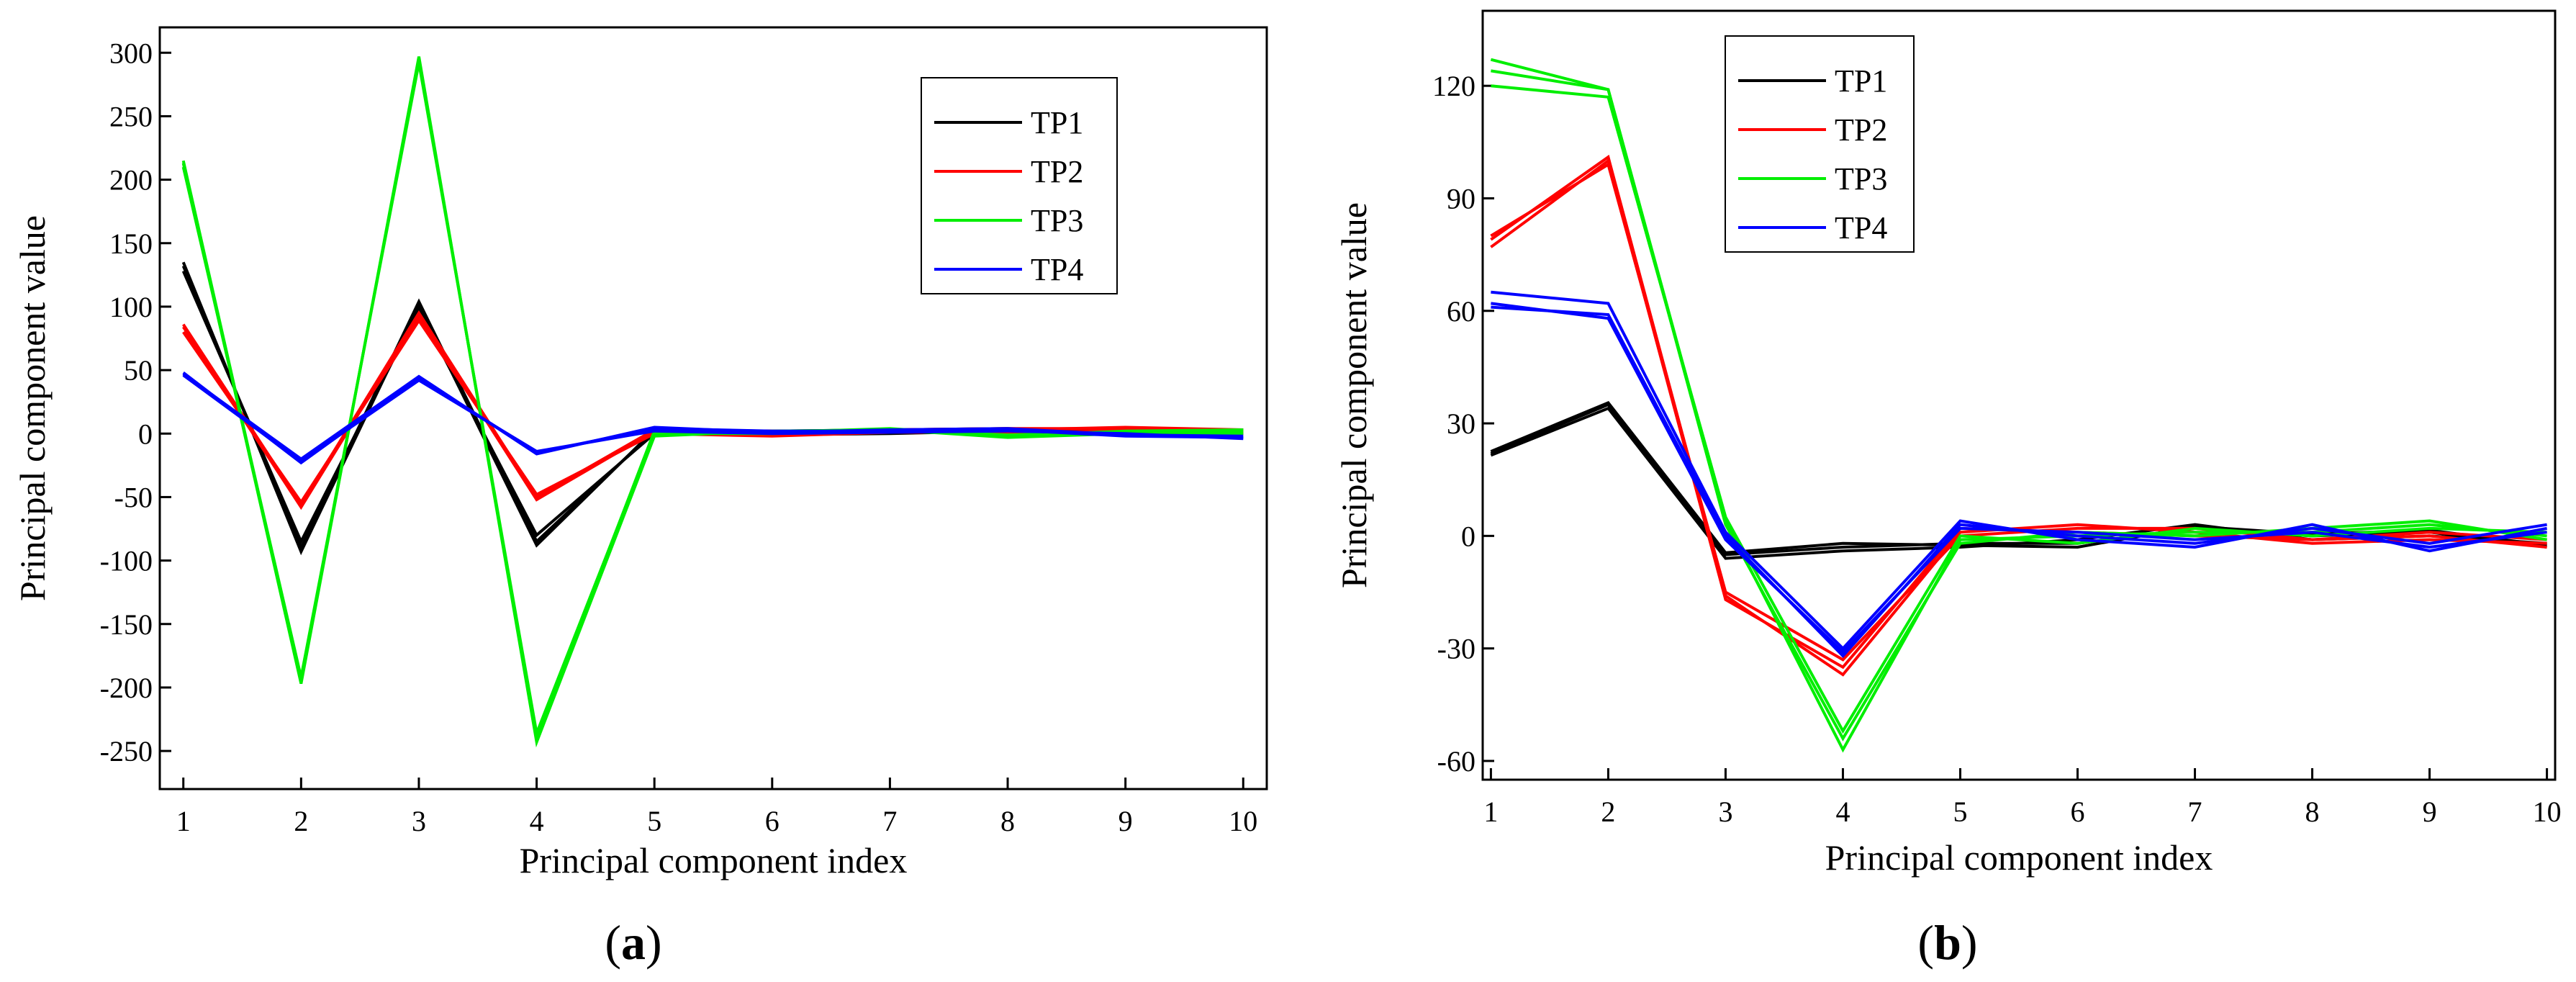 Image resolution: width=2576 pixels, height=982 pixels. I want to click on y-tick-label-a: 150, so click(131, 244).